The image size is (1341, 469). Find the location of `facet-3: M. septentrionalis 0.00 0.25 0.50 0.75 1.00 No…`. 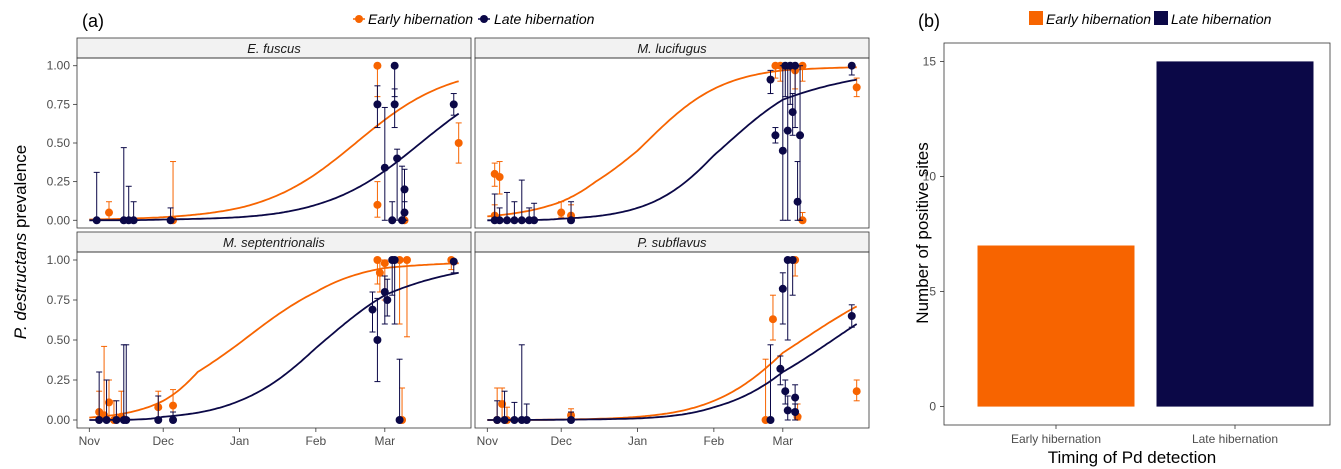

facet-3: M. septentrionalis 0.00 0.25 0.50 0.75 1.00 No… is located at coordinates (259, 339).